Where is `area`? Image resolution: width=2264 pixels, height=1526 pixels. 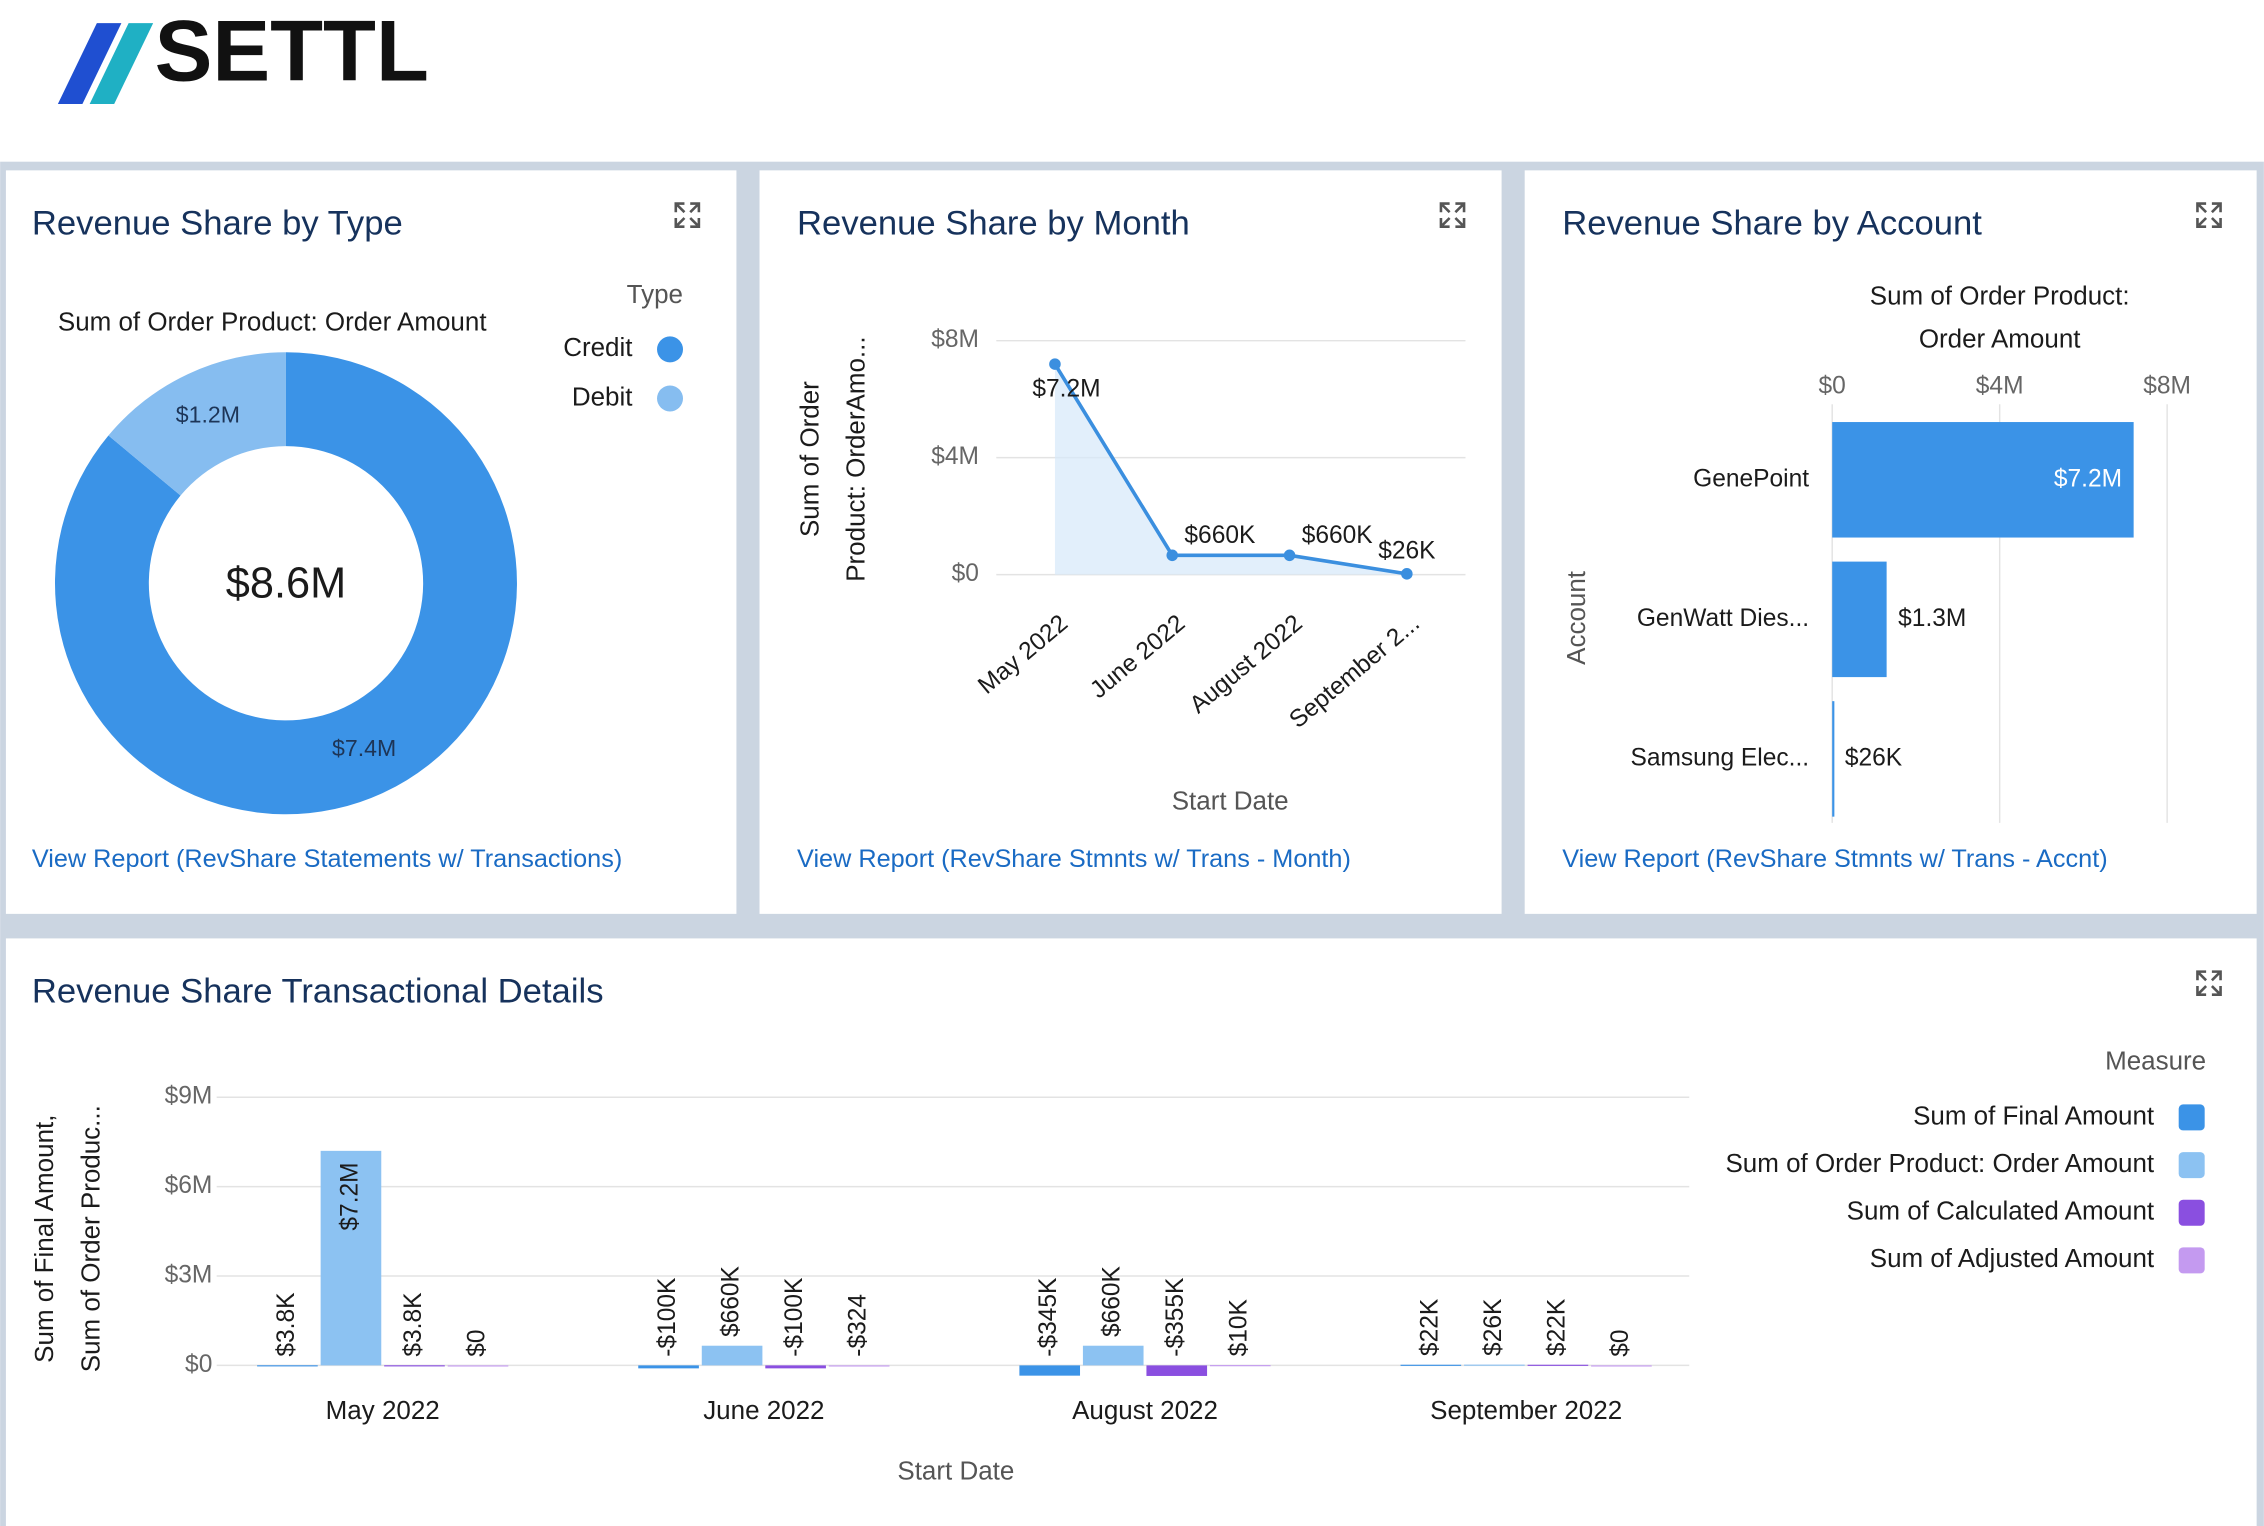 area is located at coordinates (1230, 469).